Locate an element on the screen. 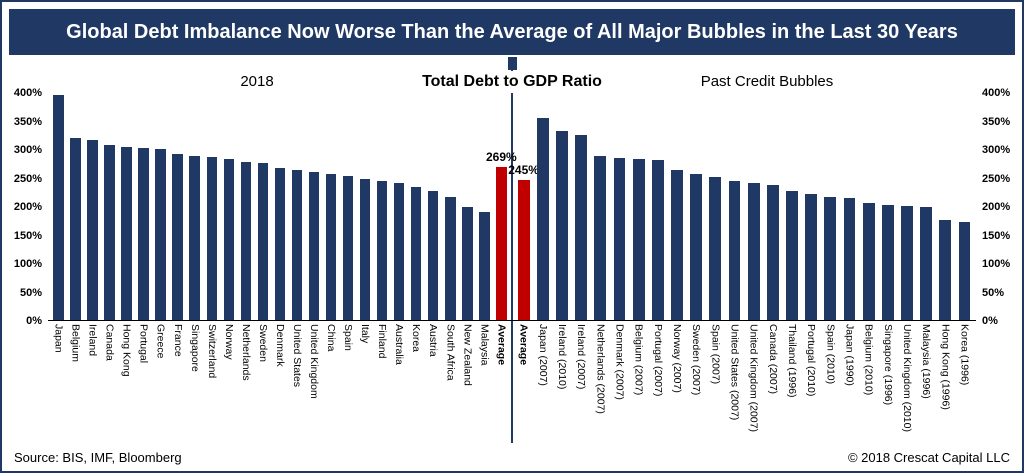  x-label-slot: Denmark (2007) is located at coordinates (619, 381).